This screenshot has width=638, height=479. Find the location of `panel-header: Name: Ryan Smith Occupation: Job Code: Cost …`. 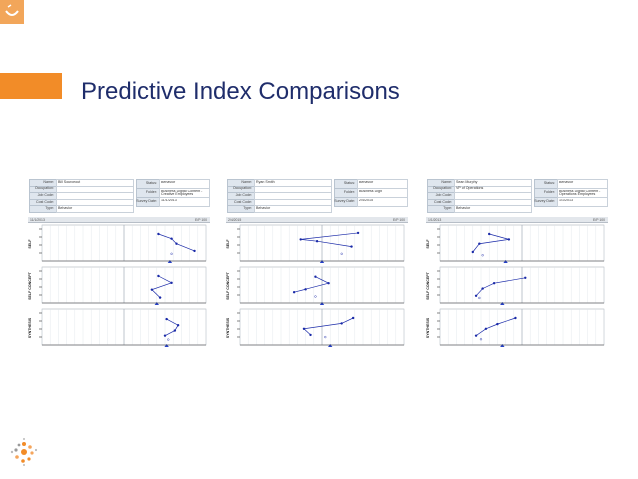

panel-header: Name: Ryan Smith Occupation: Job Code: Cost … is located at coordinates (317, 196).